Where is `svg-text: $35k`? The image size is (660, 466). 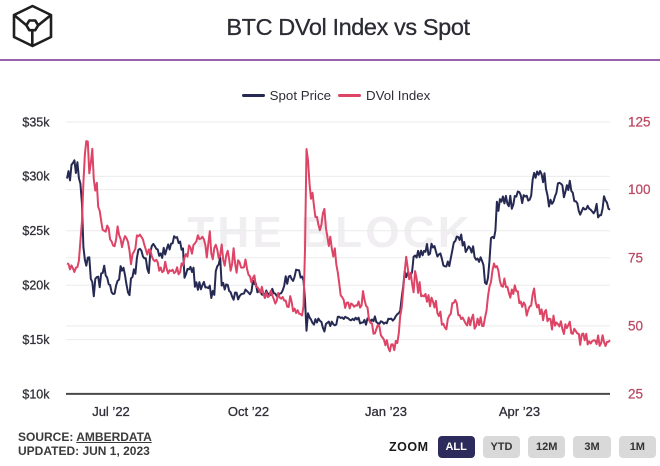 svg-text: $35k is located at coordinates (36, 122).